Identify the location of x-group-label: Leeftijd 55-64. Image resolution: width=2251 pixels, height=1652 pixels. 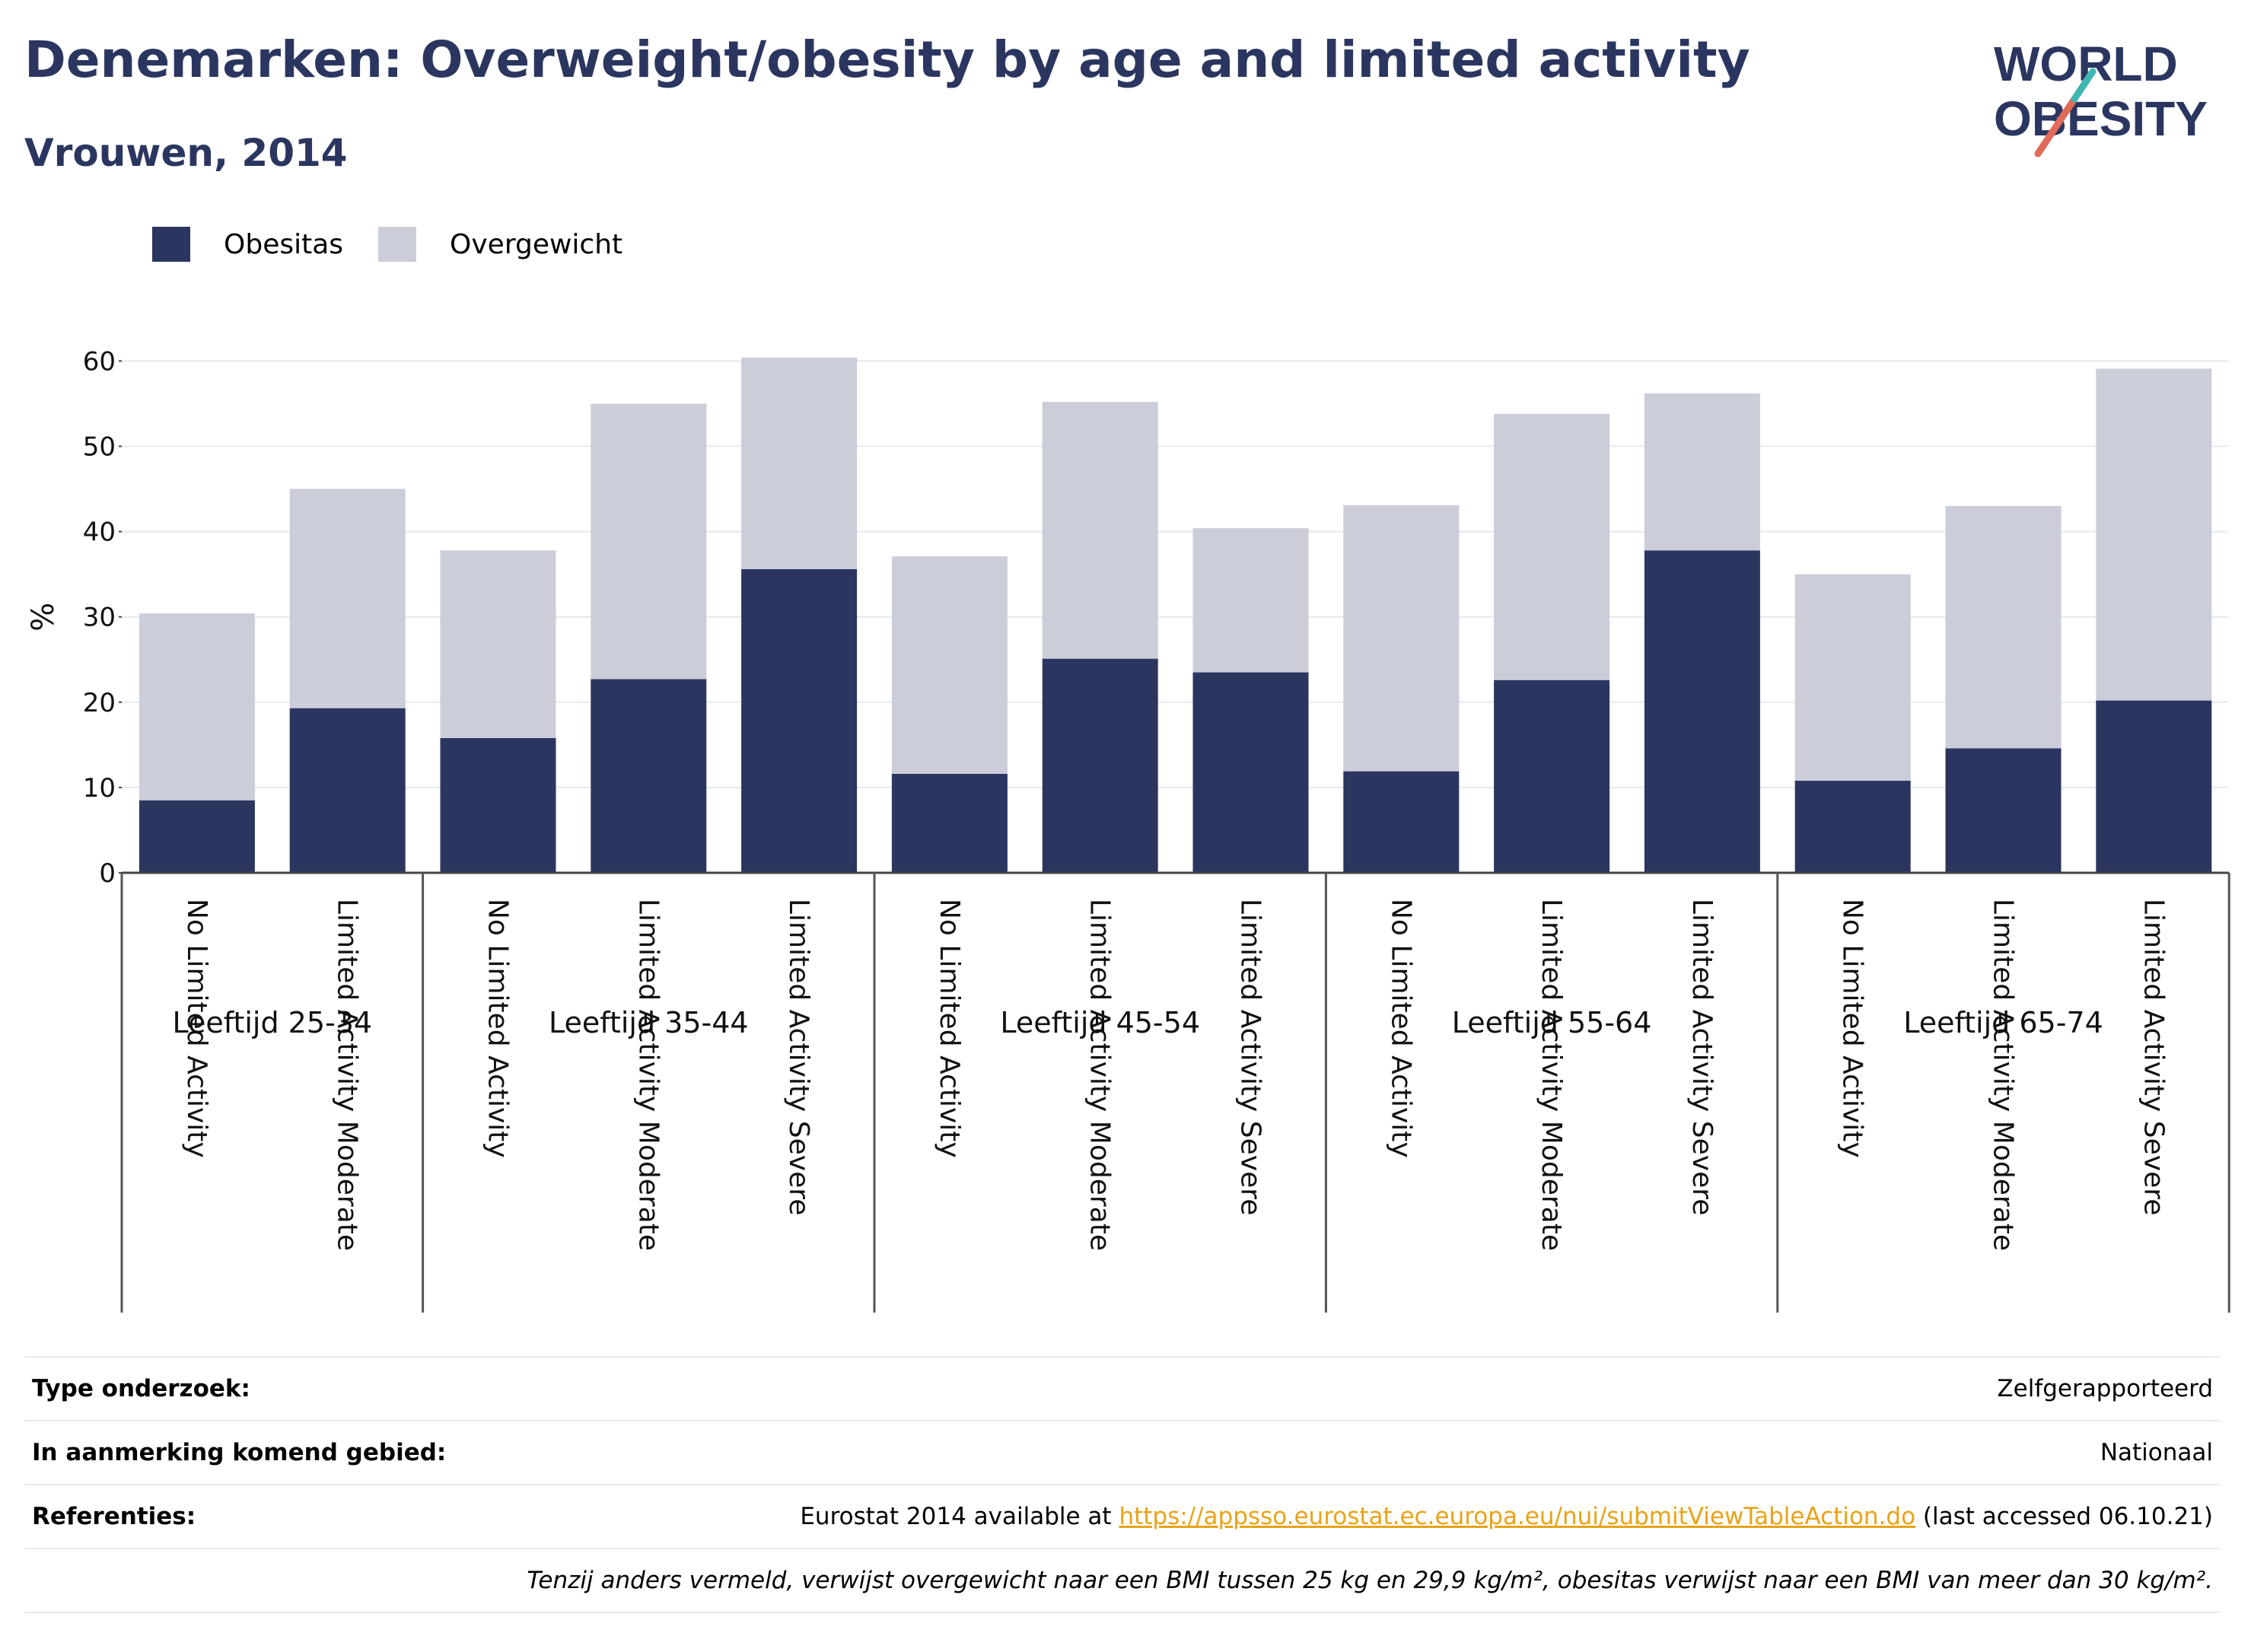
(1552, 1022).